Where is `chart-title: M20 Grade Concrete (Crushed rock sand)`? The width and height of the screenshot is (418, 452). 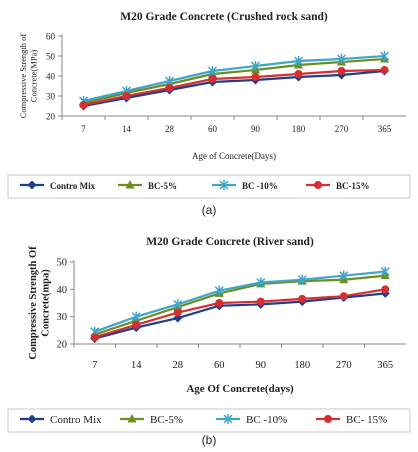 chart-title: M20 Grade Concrete (Crushed rock sand) is located at coordinates (224, 17).